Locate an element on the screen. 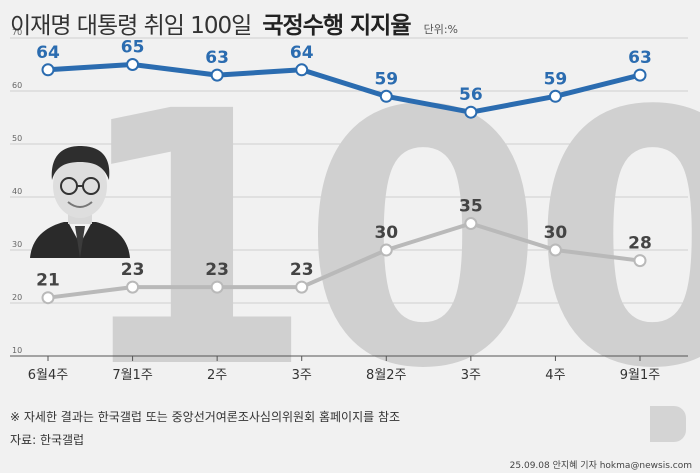 Image resolution: width=700 pixels, height=473 pixels. title-light: 이재명 대통령 취임 100일 is located at coordinates (131, 26).